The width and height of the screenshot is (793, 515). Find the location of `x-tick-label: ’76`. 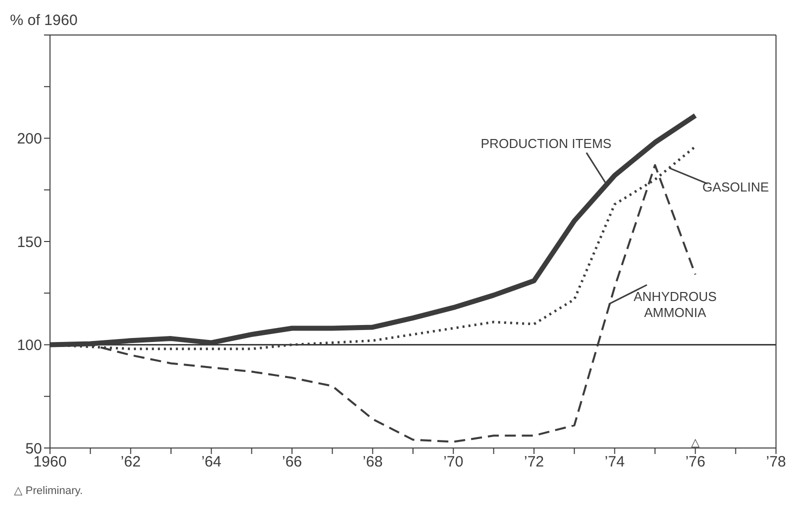

x-tick-label: ’76 is located at coordinates (695, 462).